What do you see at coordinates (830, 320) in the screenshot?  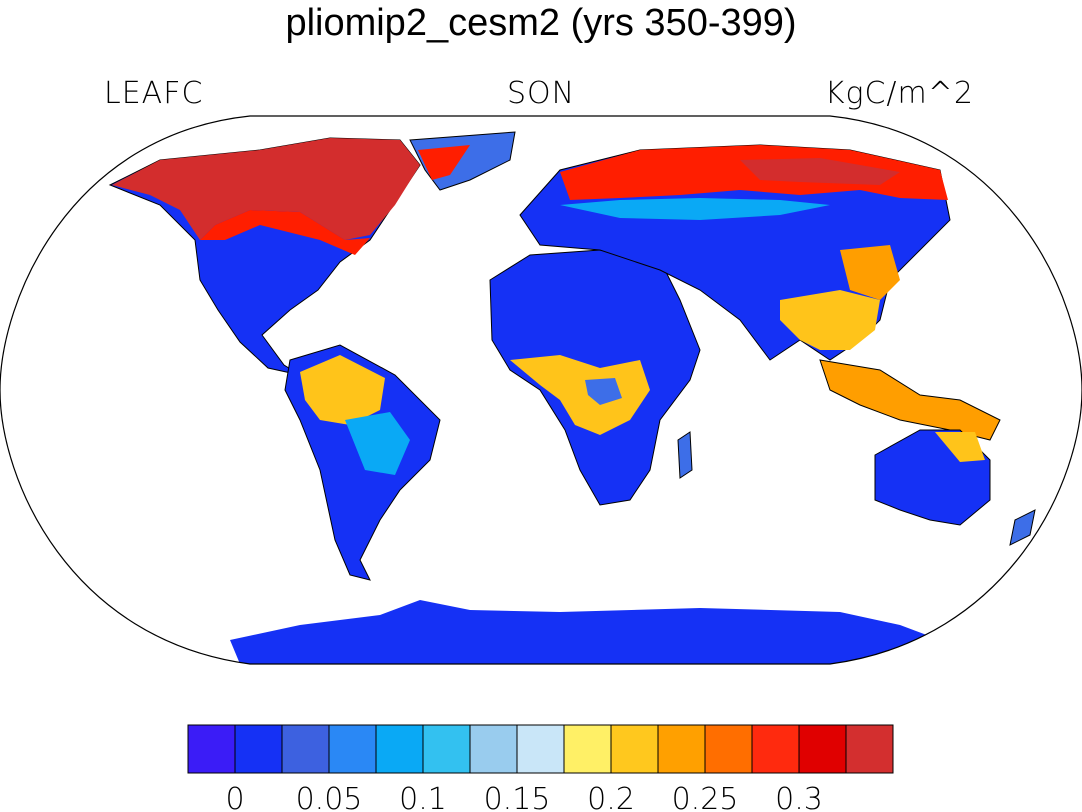 I see `south-asia-yellow` at bounding box center [830, 320].